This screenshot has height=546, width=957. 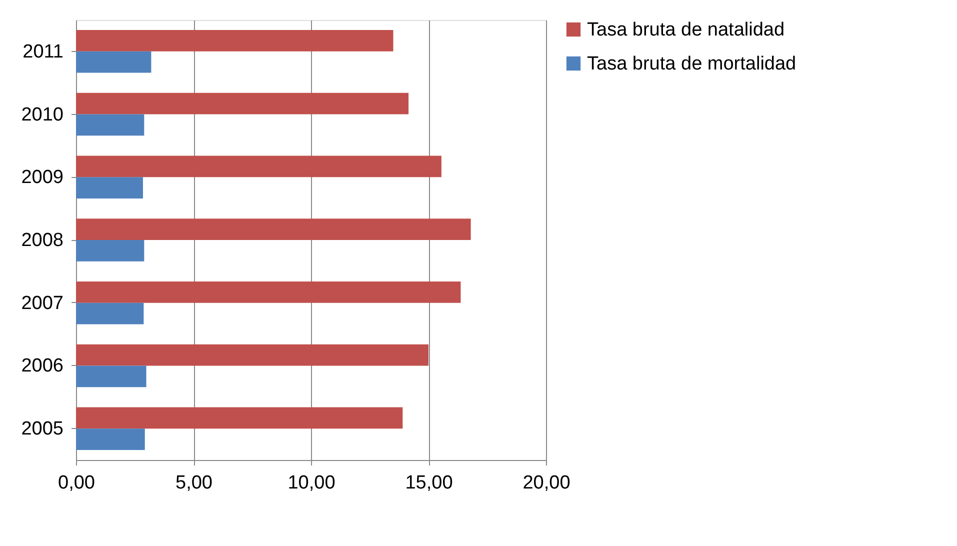 I want to click on y-tick-label: 2007, so click(x=42, y=303).